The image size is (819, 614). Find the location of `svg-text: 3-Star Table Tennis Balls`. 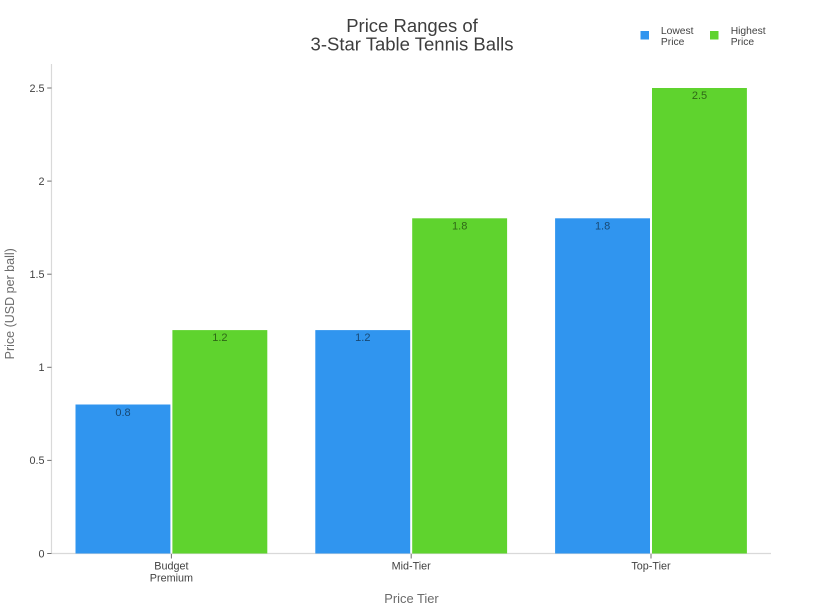

svg-text: 3-Star Table Tennis Balls is located at coordinates (412, 44).